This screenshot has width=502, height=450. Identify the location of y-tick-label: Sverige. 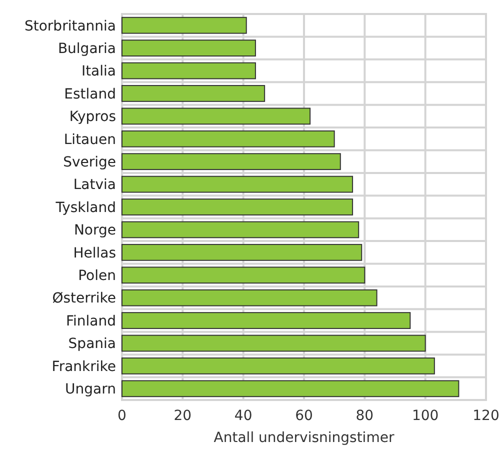
(89, 162).